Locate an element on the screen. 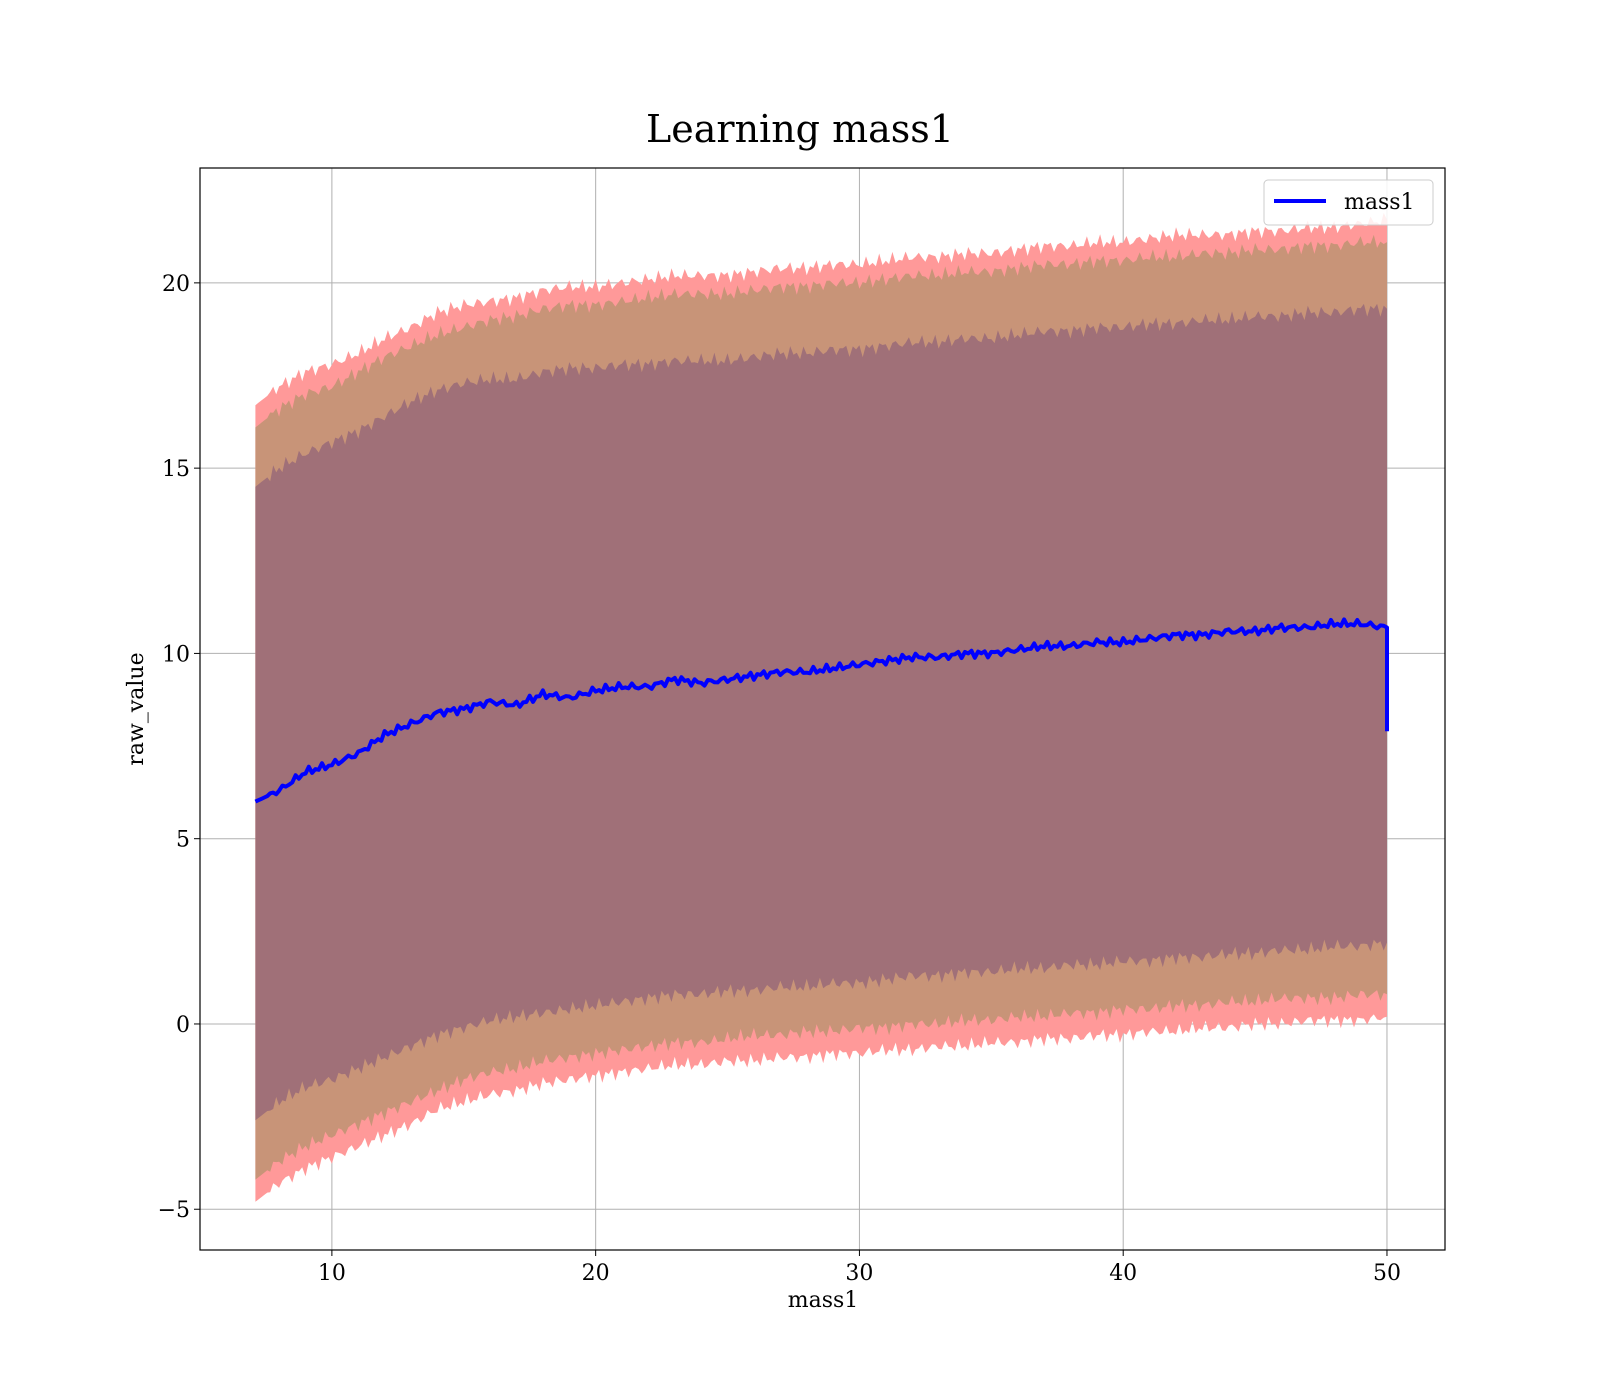 The width and height of the screenshot is (1600, 1400). legend: mass1 is located at coordinates (1348, 202).